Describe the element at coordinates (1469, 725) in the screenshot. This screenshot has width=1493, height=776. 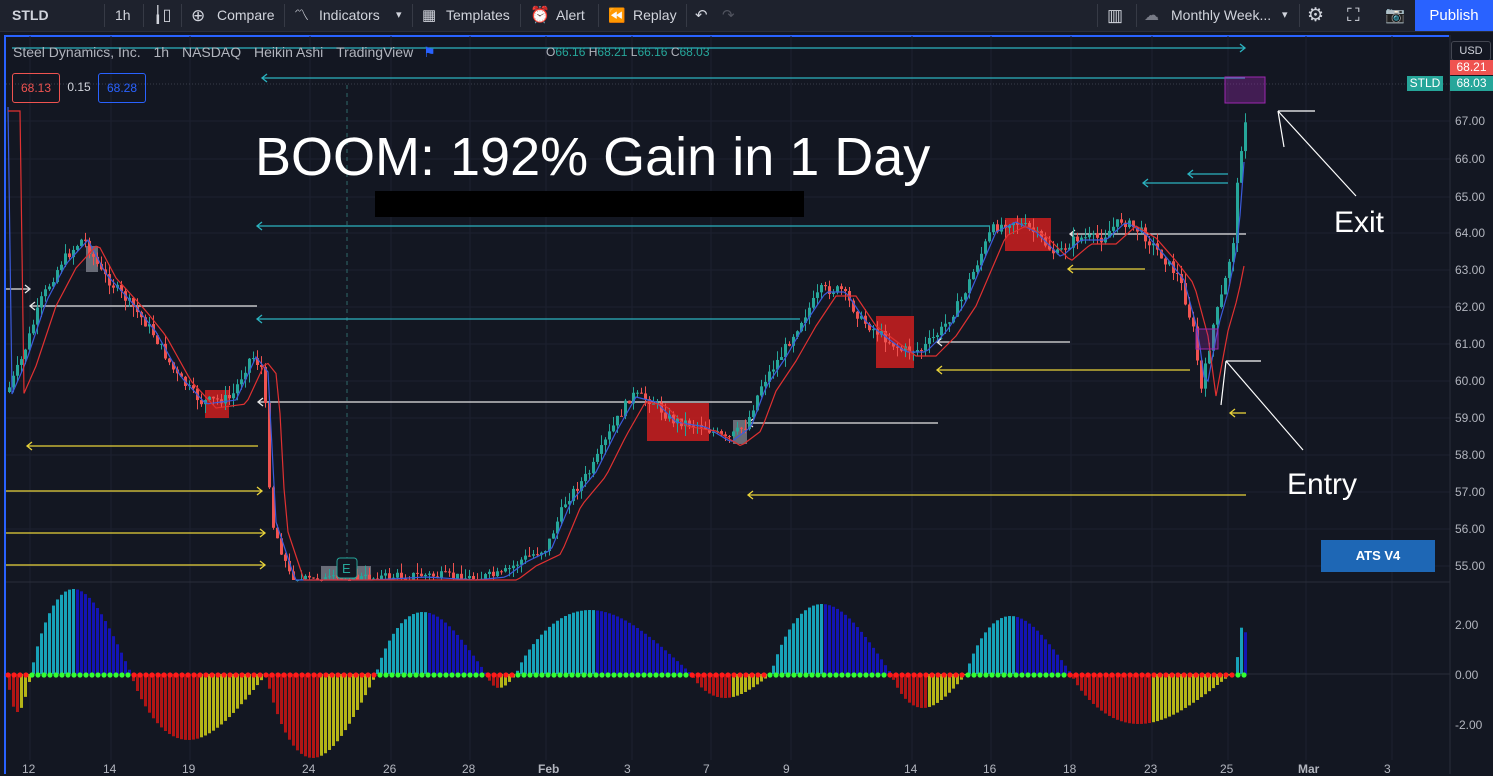
I see `oscillator-scale-tick: -2.00` at that location.